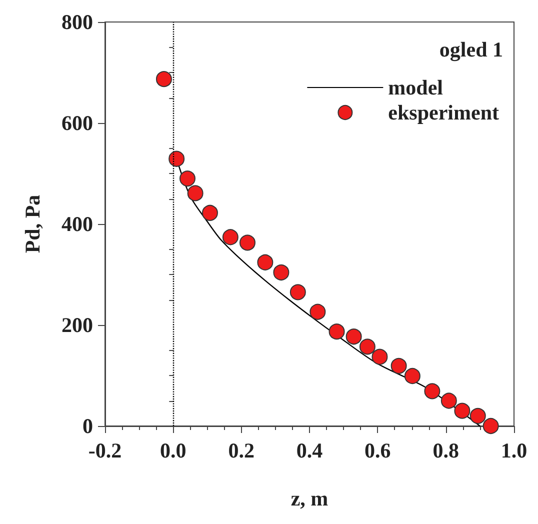  What do you see at coordinates (309, 498) in the screenshot?
I see `x-axis-title: z, m` at bounding box center [309, 498].